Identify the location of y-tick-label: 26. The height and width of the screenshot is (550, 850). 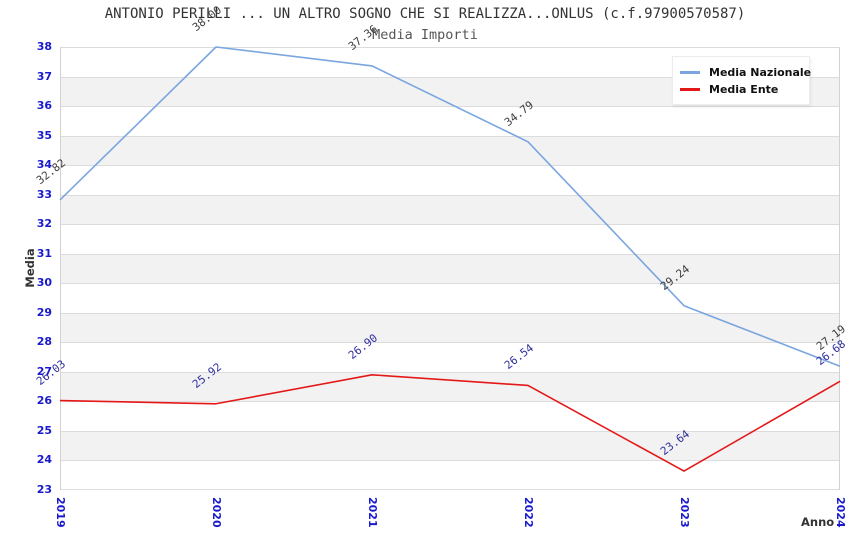
(44, 401).